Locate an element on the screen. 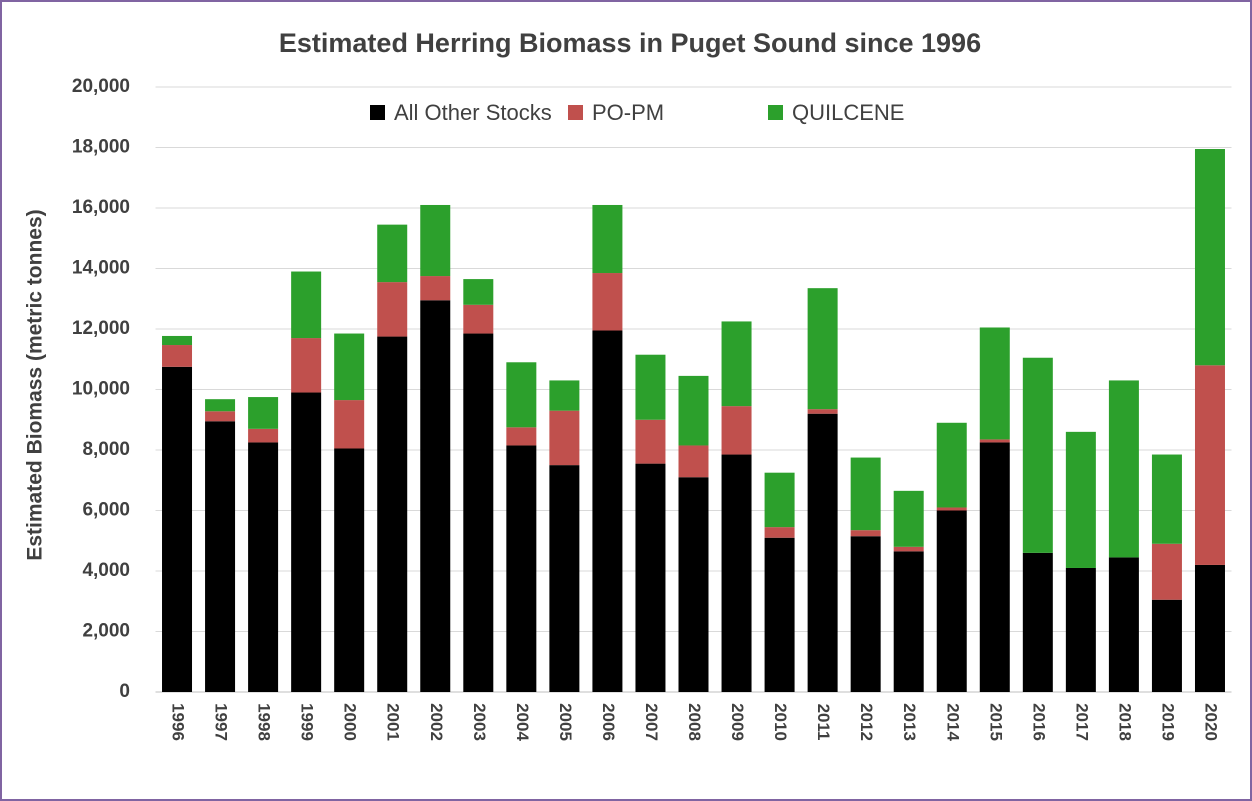  x-tick-label: 2005 is located at coordinates (565, 722).